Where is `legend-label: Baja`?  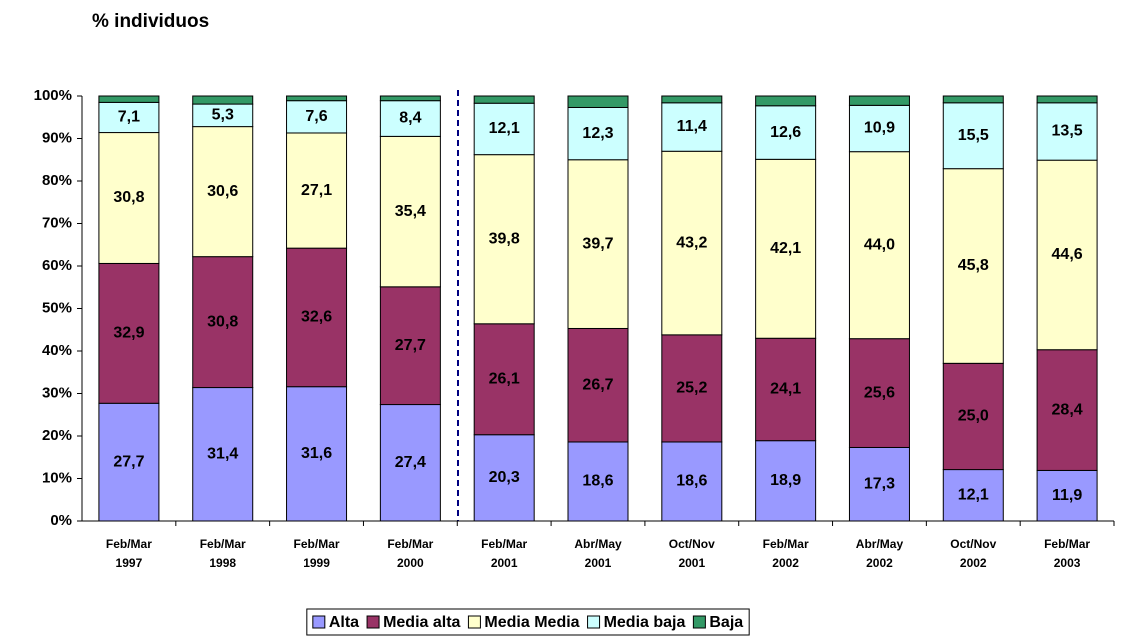
legend-label: Baja is located at coordinates (726, 622).